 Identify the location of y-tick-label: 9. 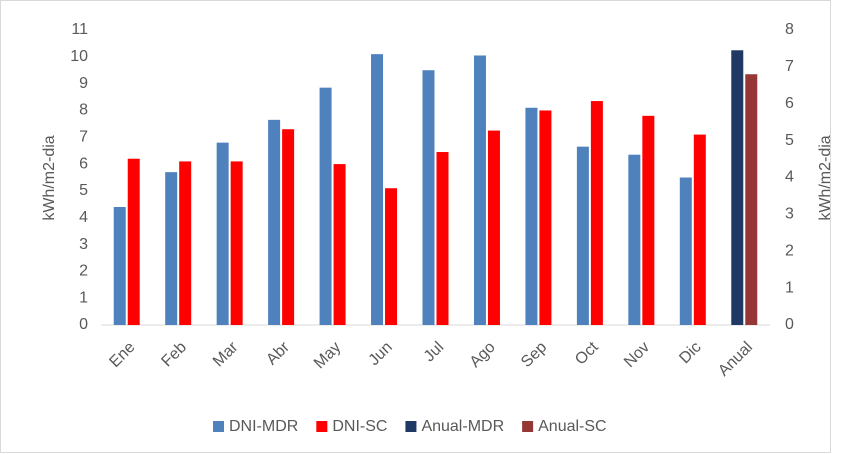
(83, 83).